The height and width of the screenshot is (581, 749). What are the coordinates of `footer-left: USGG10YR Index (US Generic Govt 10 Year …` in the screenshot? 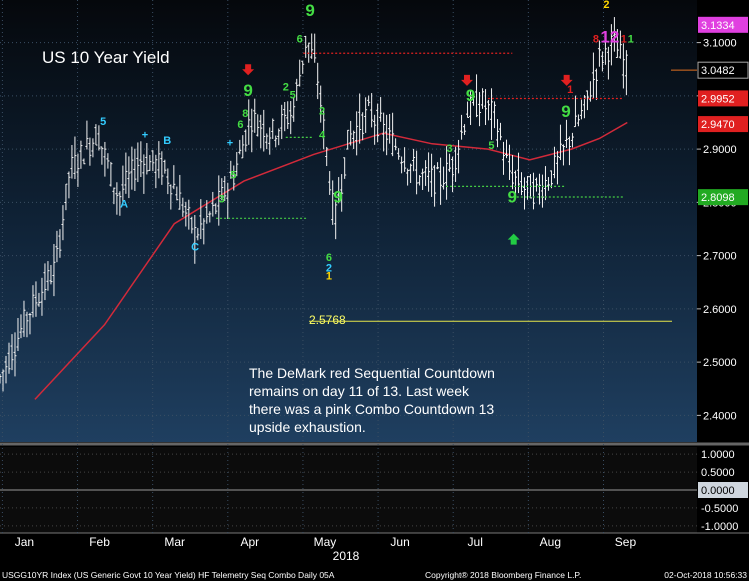 It's located at (168, 575).